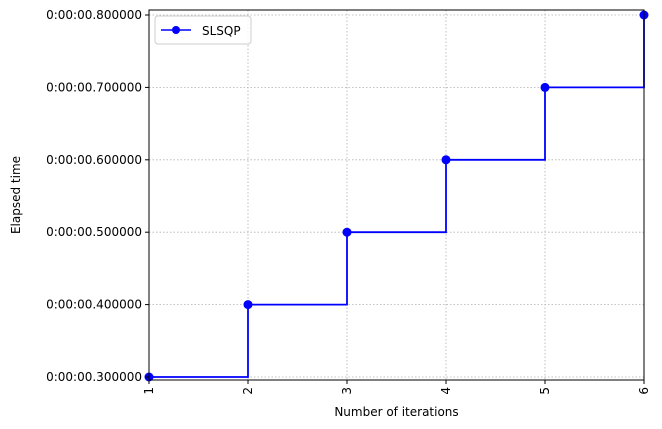 The width and height of the screenshot is (662, 429). Describe the element at coordinates (94, 232) in the screenshot. I see `y-tick-label: 0:00:00.500000` at that location.